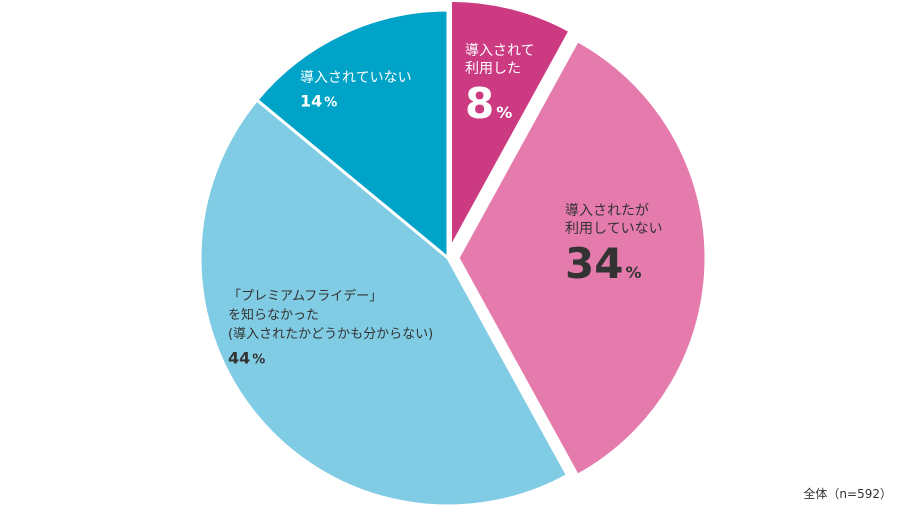 The width and height of the screenshot is (900, 512). I want to click on sample-size-note: 全体（n=592）, so click(847, 494).